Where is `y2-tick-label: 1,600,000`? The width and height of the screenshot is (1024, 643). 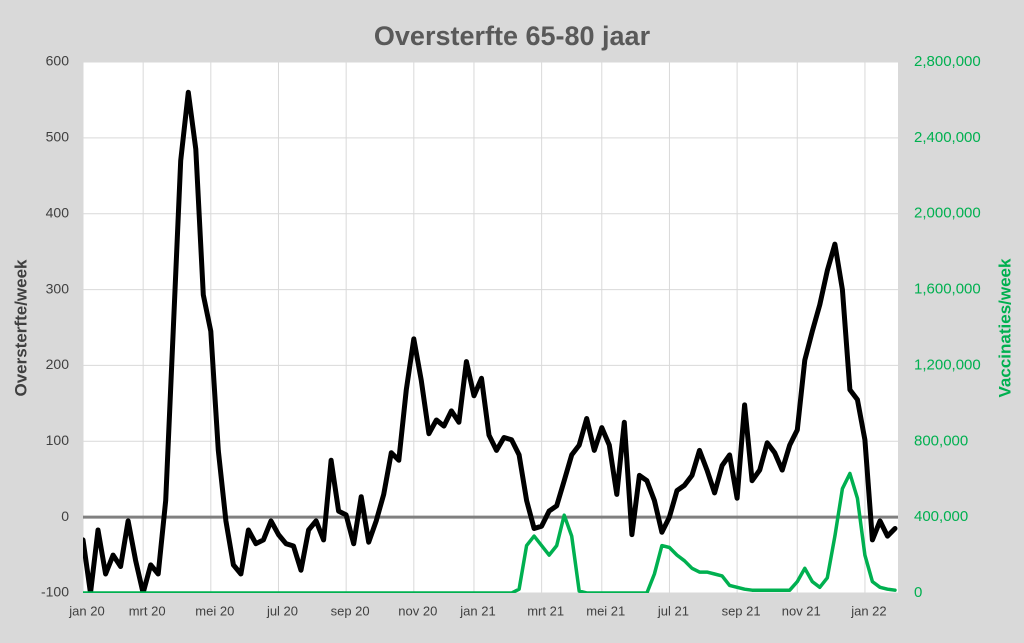 y2-tick-label: 1,600,000 is located at coordinates (947, 289).